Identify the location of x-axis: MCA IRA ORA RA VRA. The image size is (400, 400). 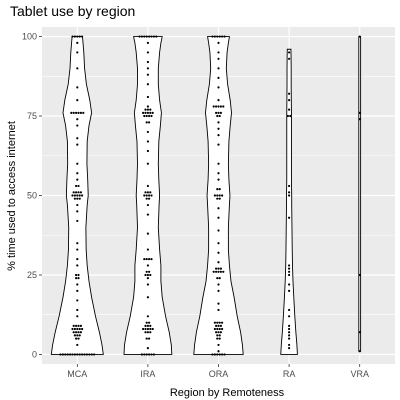
(218, 371).